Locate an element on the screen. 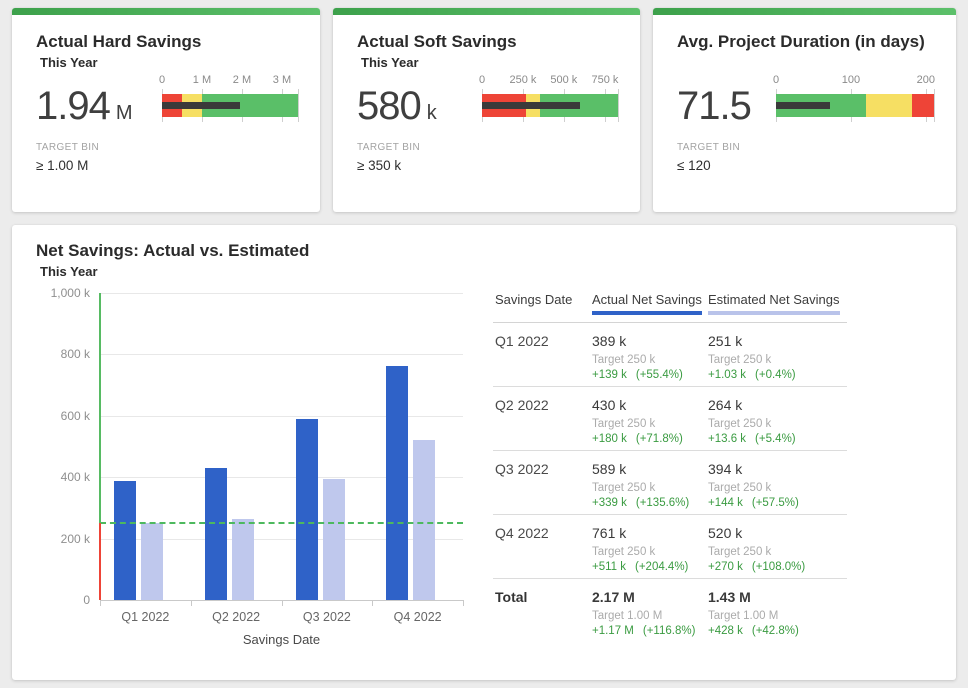 Image resolution: width=968 pixels, height=688 pixels. bullet-axis-tick-label: 100 is located at coordinates (851, 80).